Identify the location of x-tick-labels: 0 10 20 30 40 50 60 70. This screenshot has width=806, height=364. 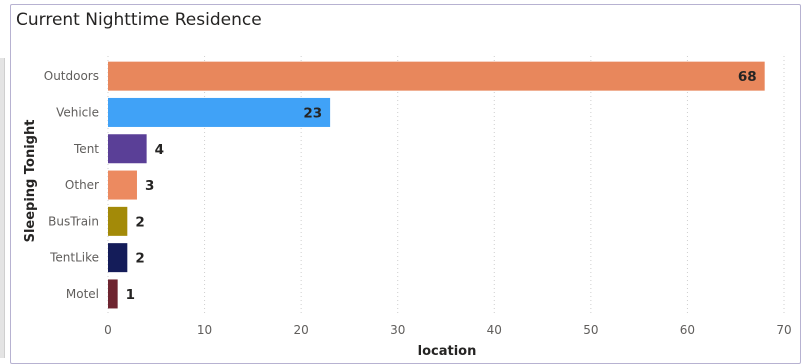
(447, 330).